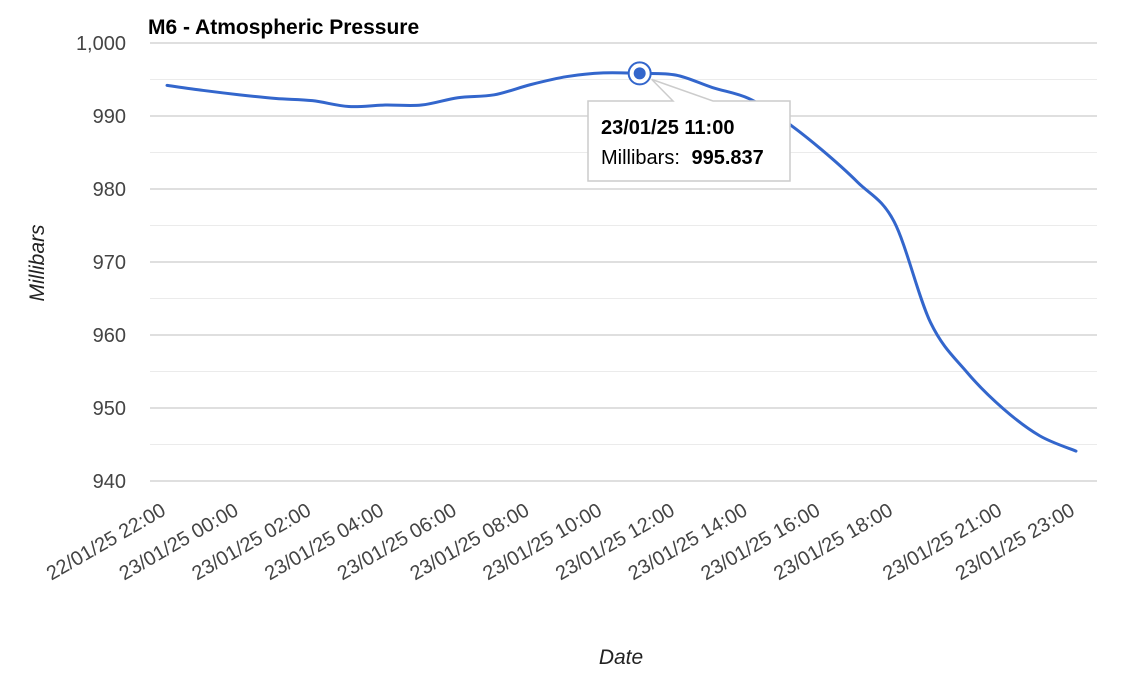 The image size is (1141, 676). Describe the element at coordinates (667, 128) in the screenshot. I see `tooltip-title: 23/01/25 11:00` at that location.